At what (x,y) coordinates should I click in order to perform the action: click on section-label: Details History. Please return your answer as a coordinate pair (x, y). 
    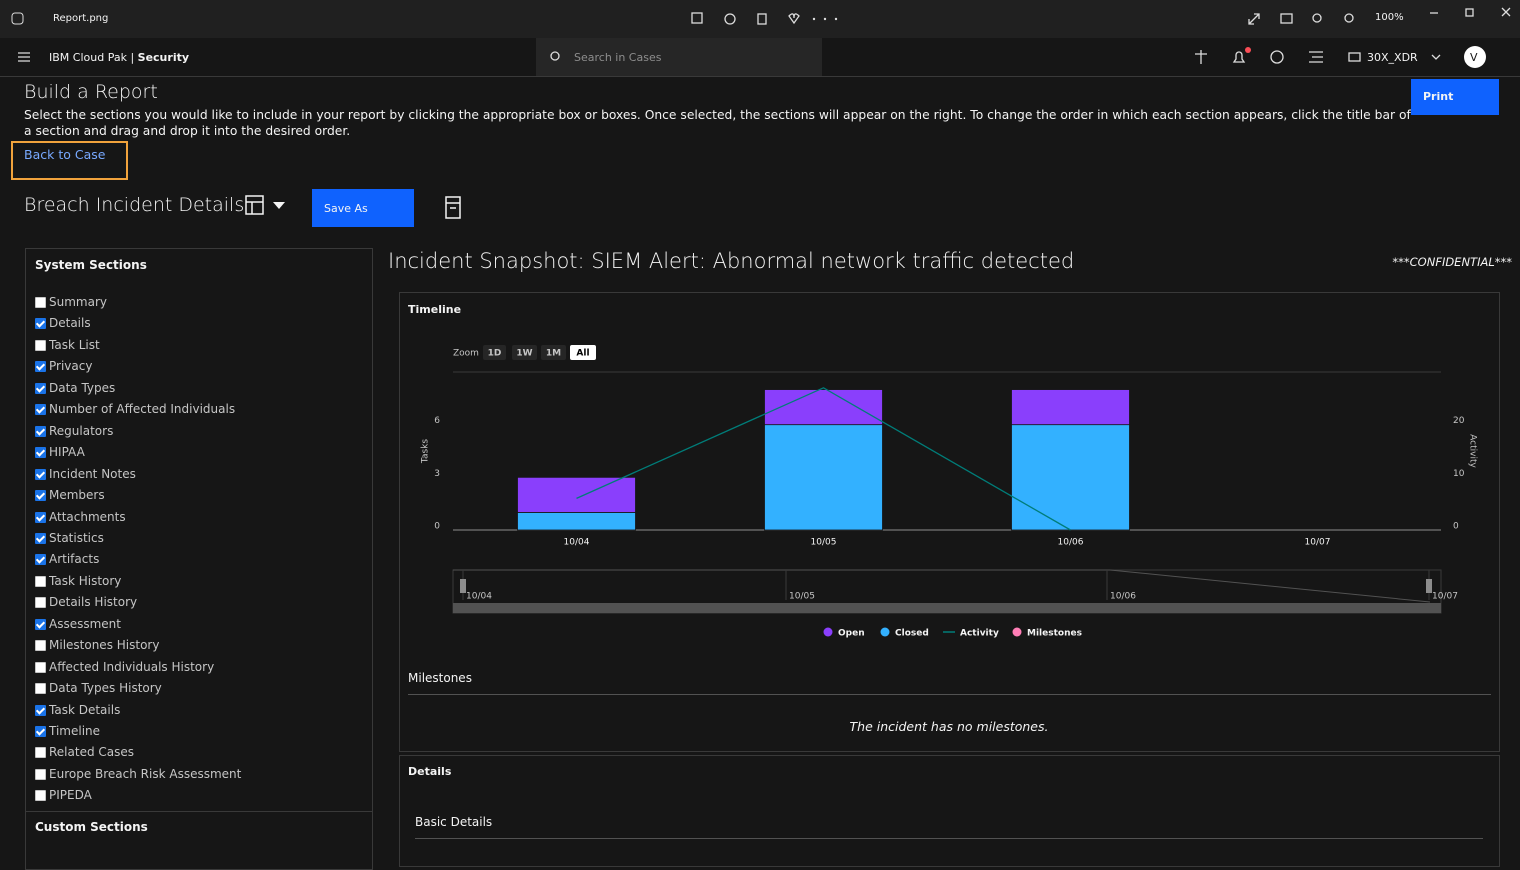
    Looking at the image, I should click on (93, 602).